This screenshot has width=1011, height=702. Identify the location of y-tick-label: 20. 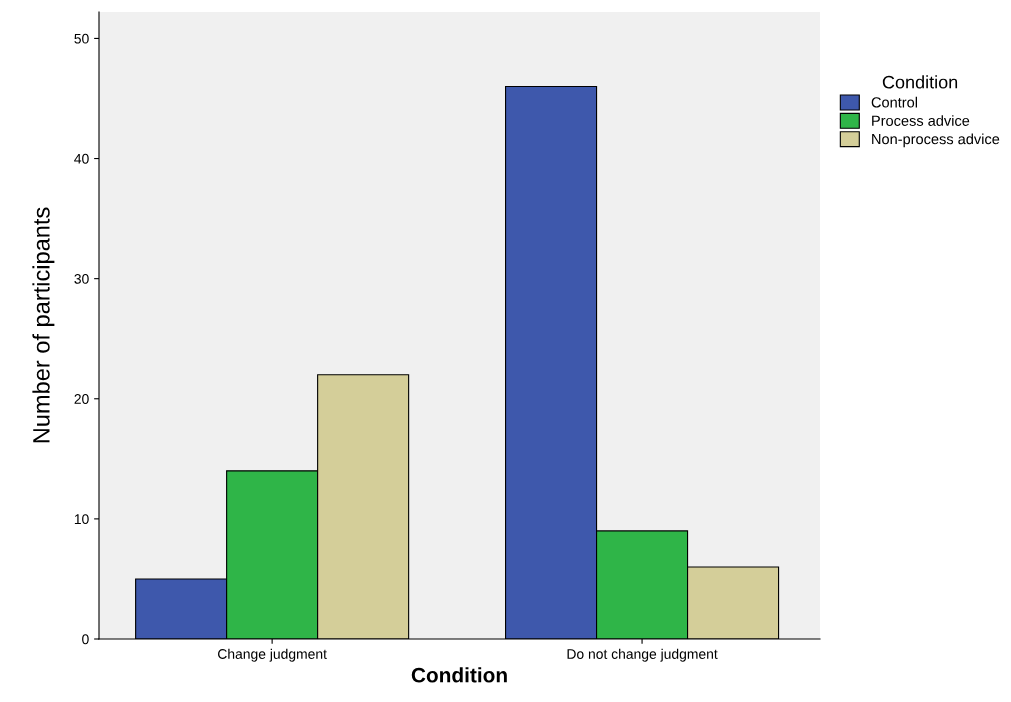
(81, 399).